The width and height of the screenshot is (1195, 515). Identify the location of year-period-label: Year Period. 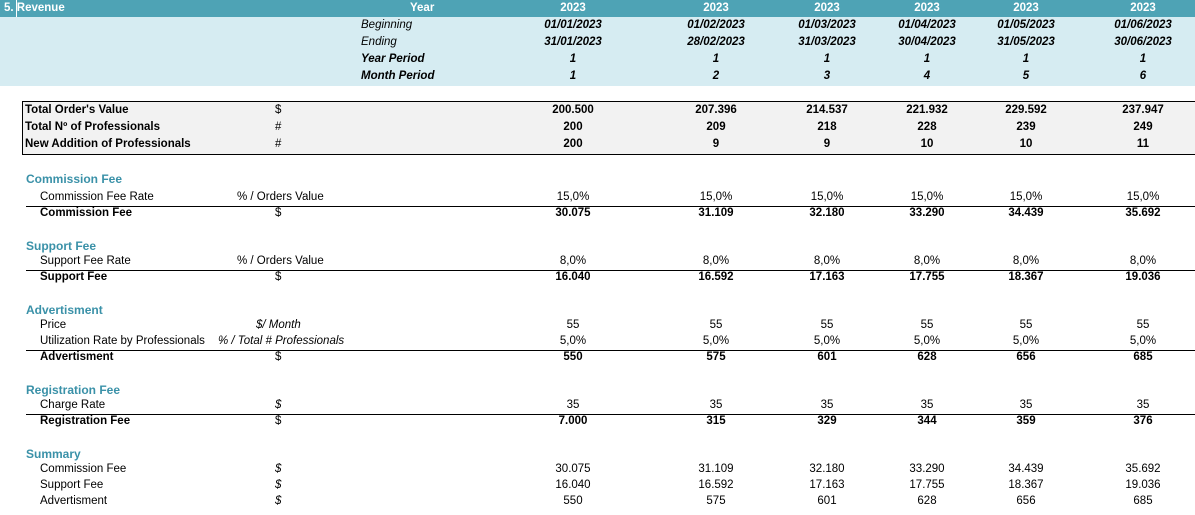
(393, 59).